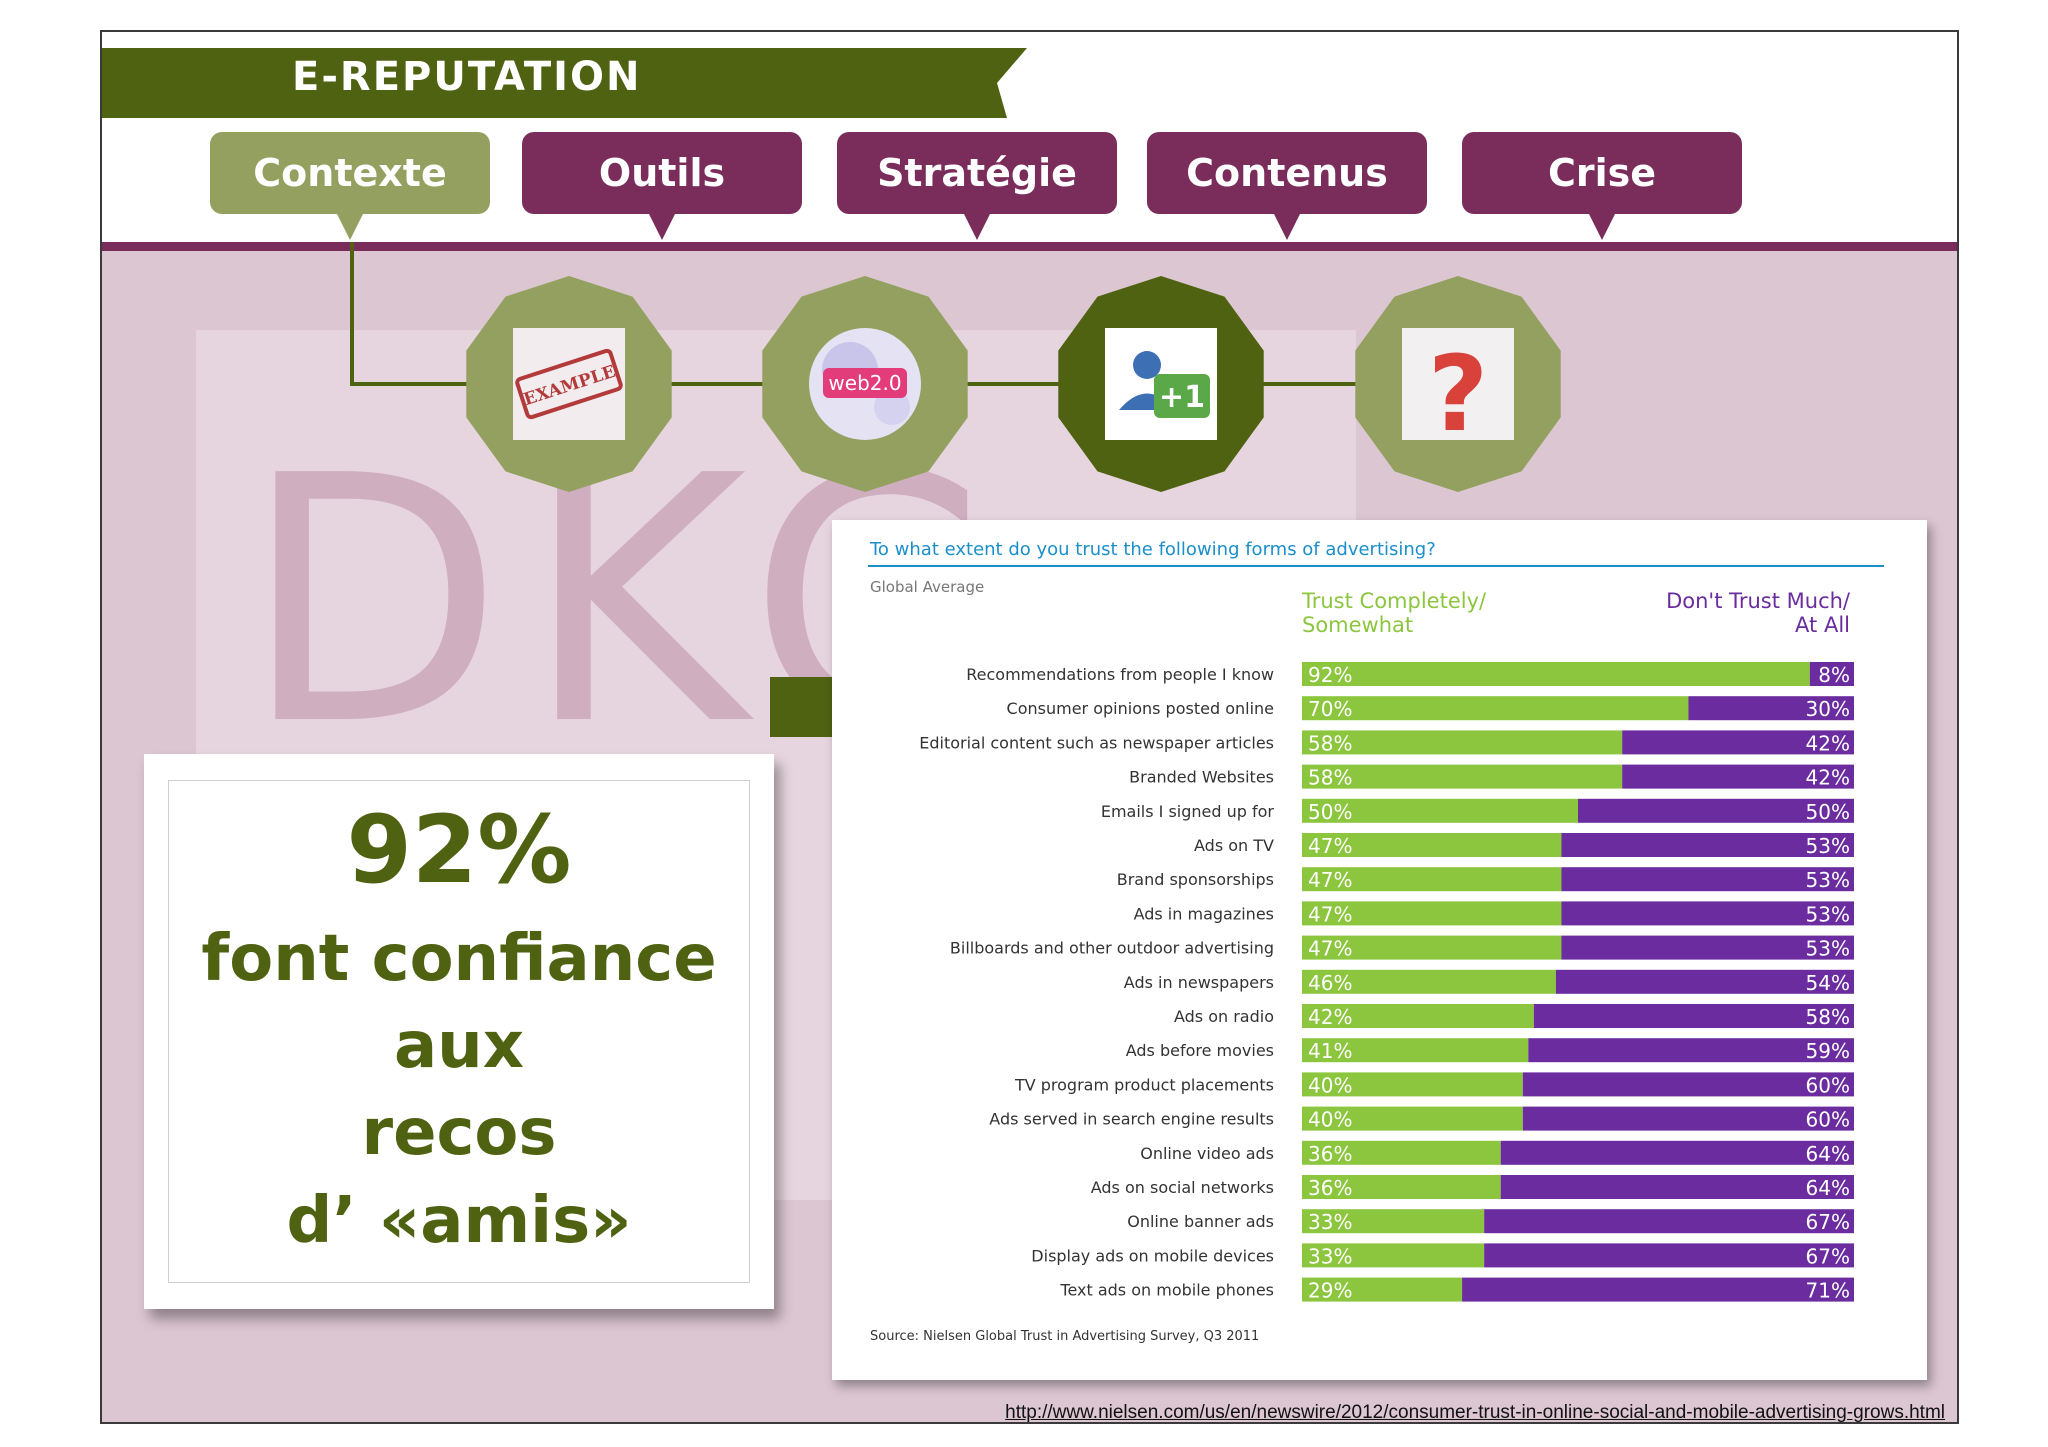  Describe the element at coordinates (1131, 1119) in the screenshot. I see `category-label: Ads served in search engine results` at that location.